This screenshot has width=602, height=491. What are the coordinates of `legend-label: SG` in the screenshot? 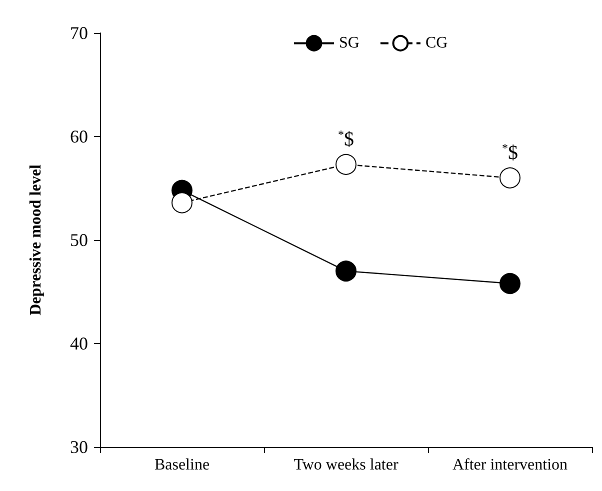 It's located at (349, 43).